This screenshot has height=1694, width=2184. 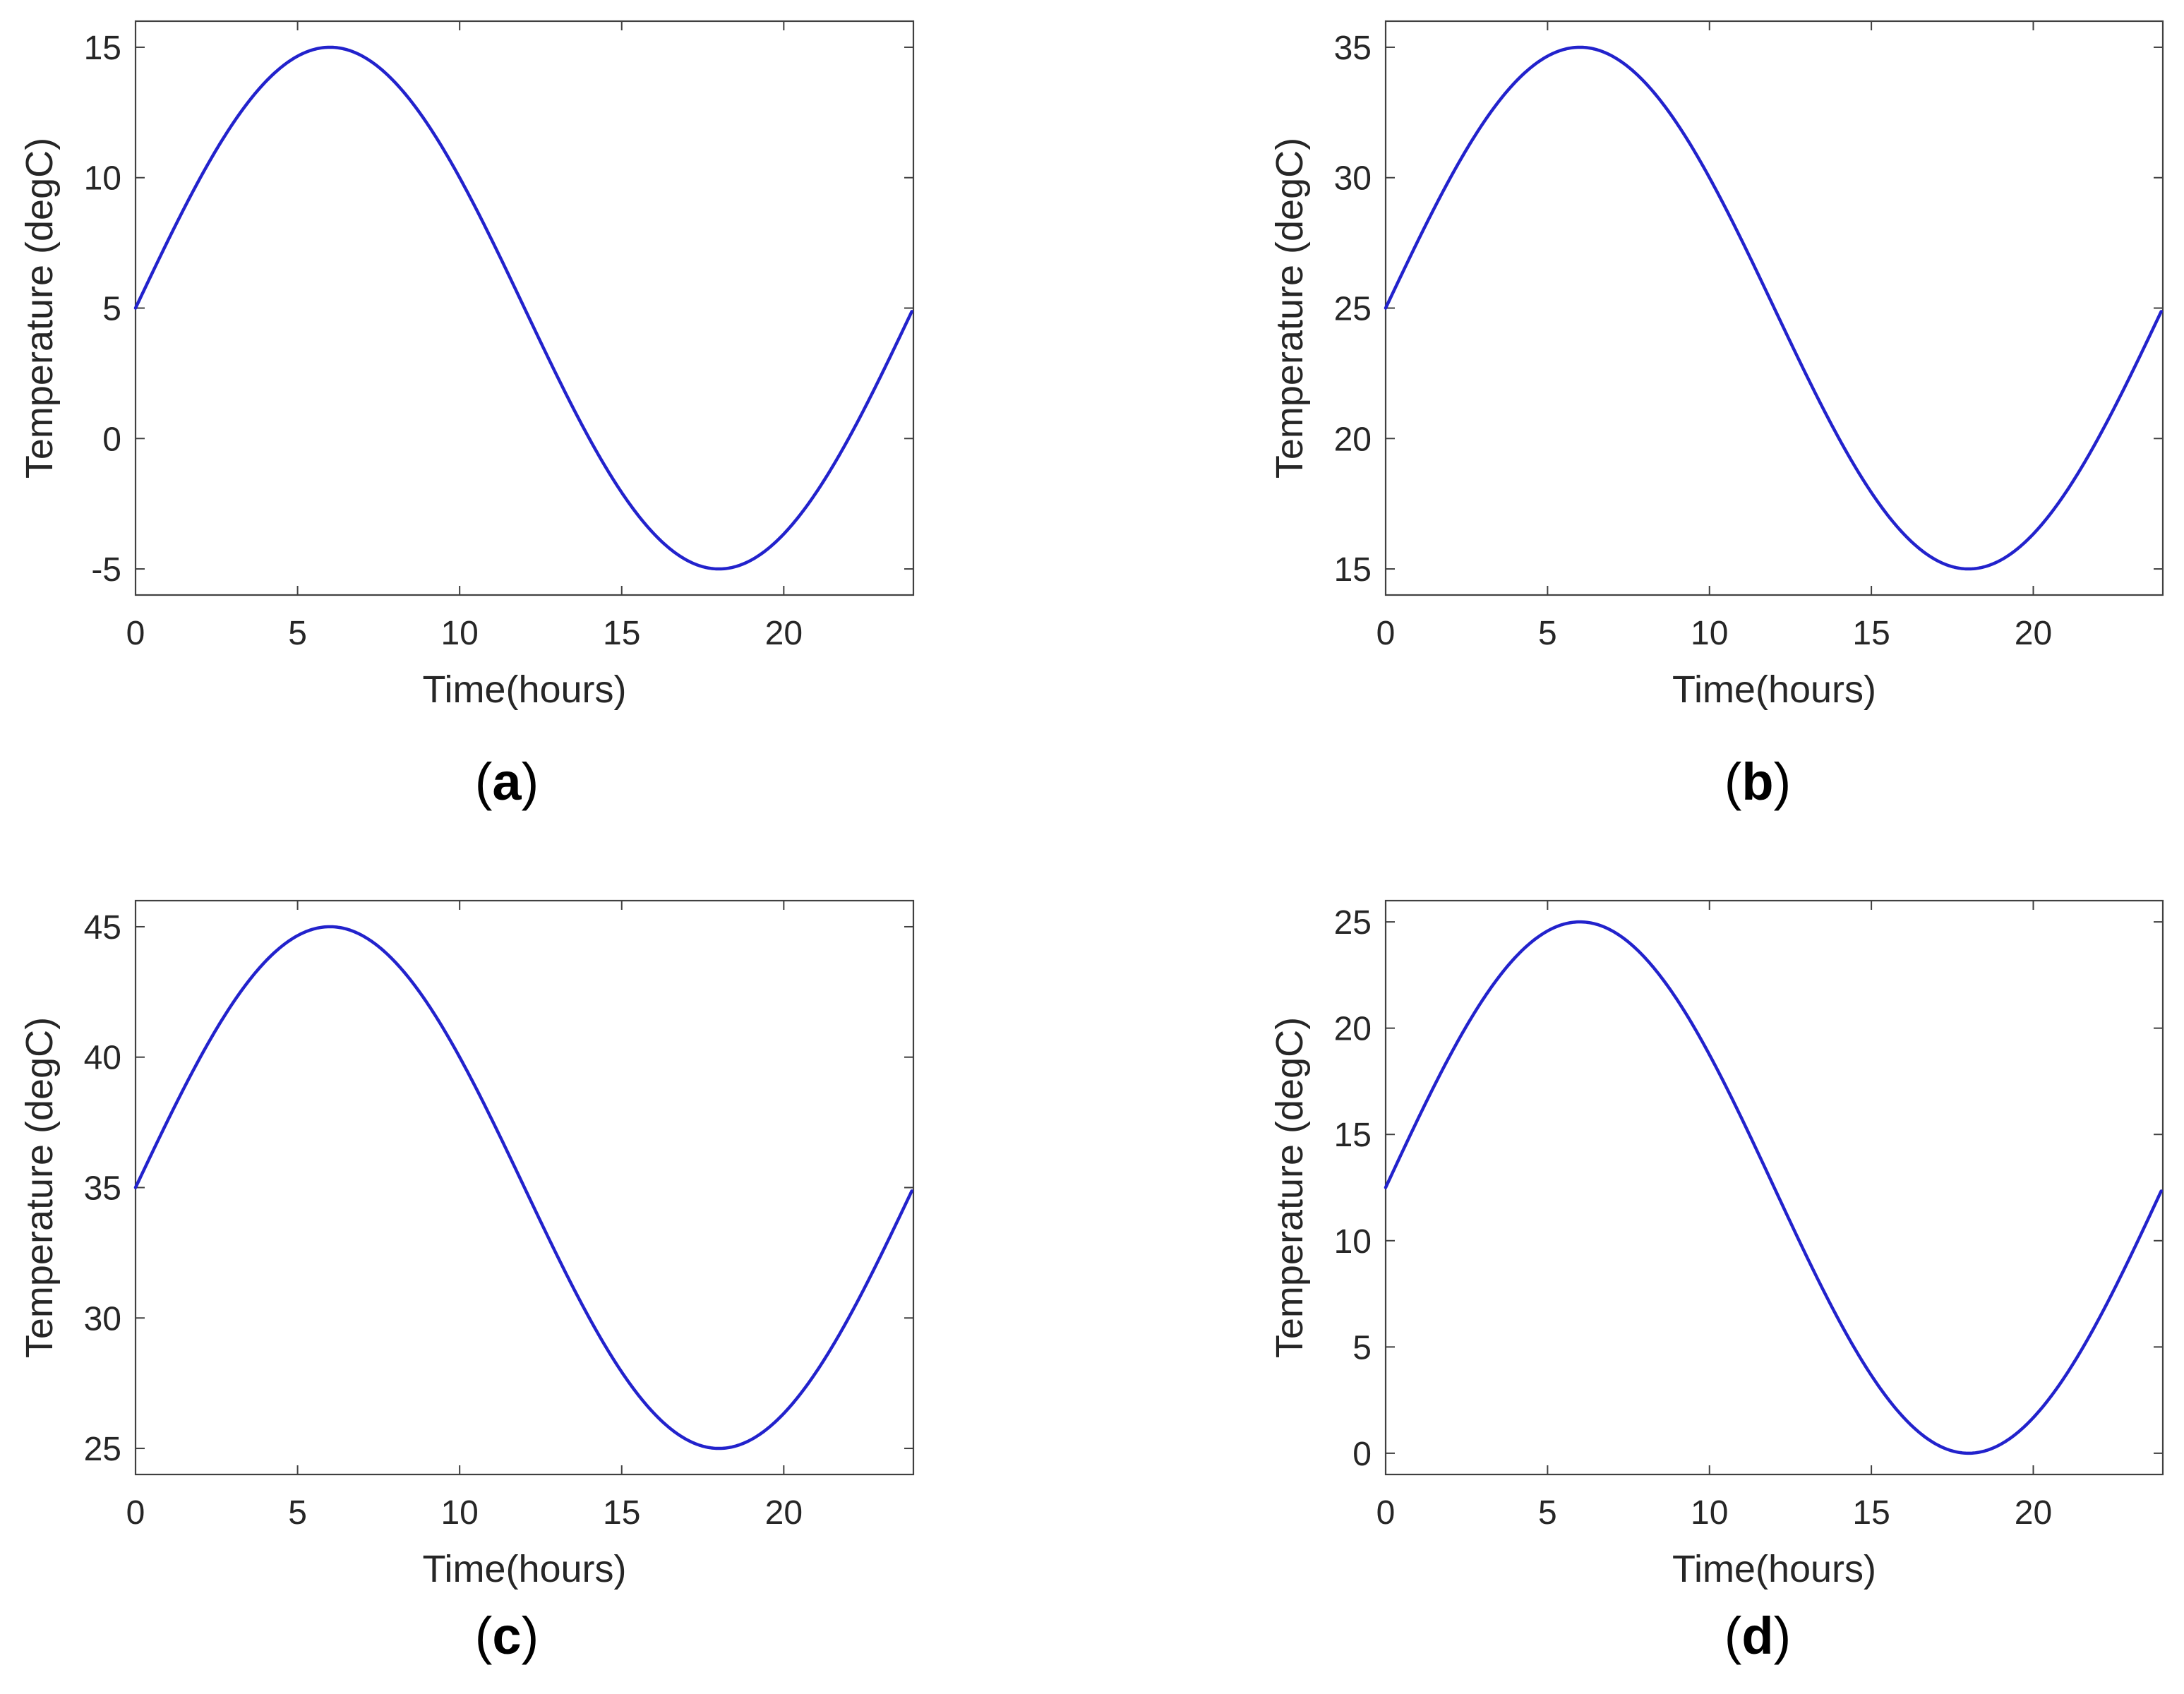 I want to click on panel-caption-letter: a, so click(x=507, y=781).